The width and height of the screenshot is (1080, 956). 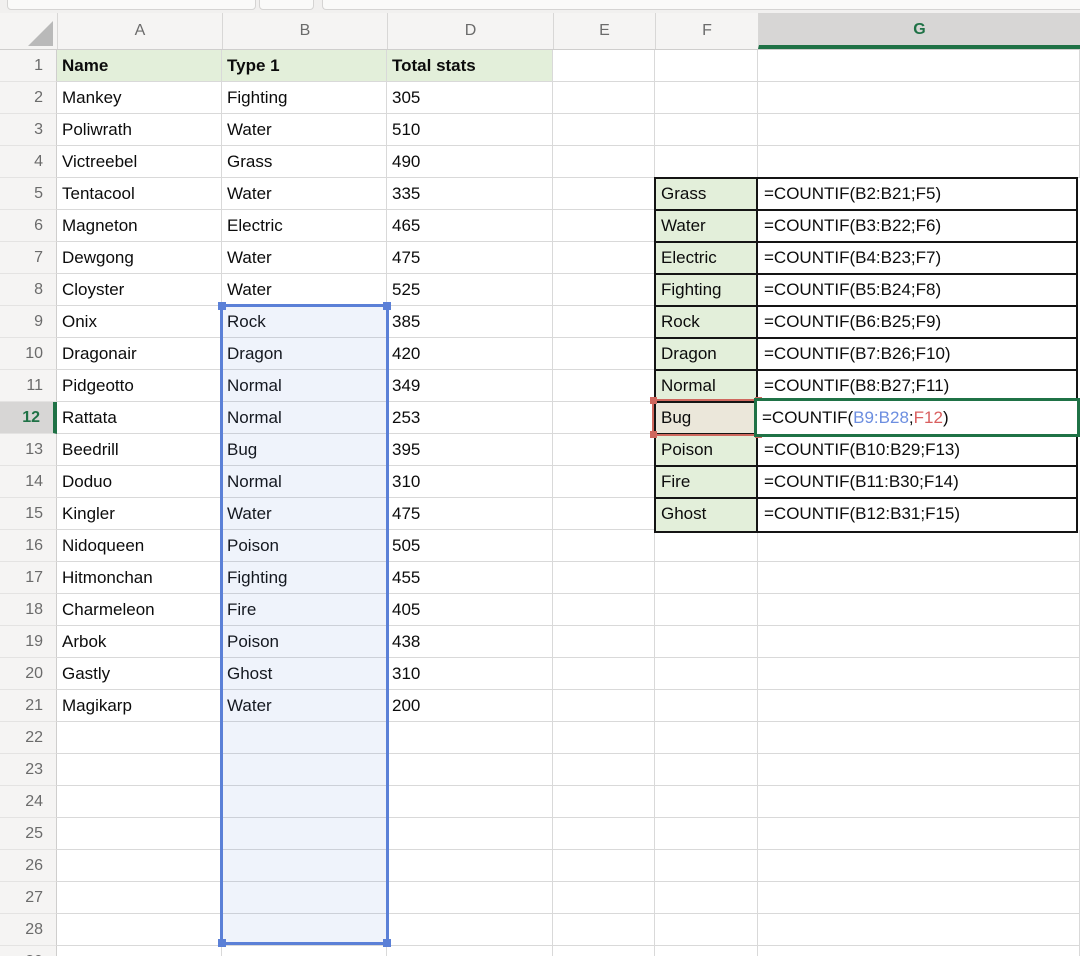 I want to click on cell-B27, so click(x=304, y=898).